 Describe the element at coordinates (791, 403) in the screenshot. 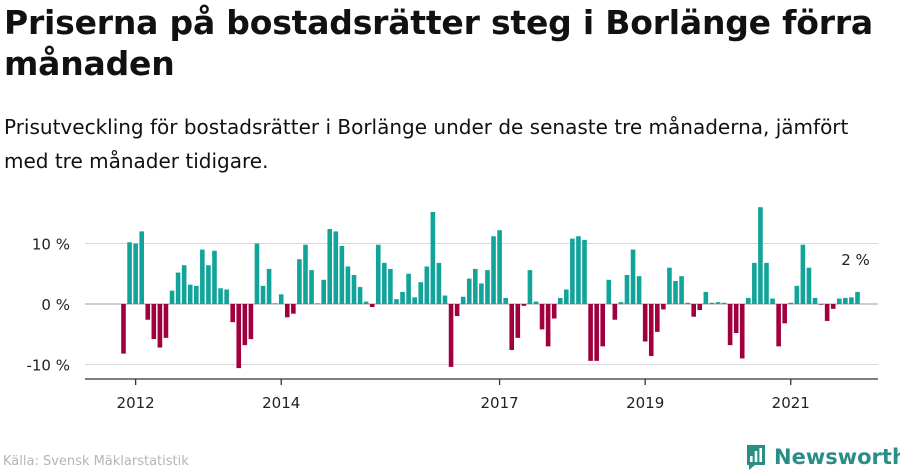

I see `x-tick-label: 2021` at that location.